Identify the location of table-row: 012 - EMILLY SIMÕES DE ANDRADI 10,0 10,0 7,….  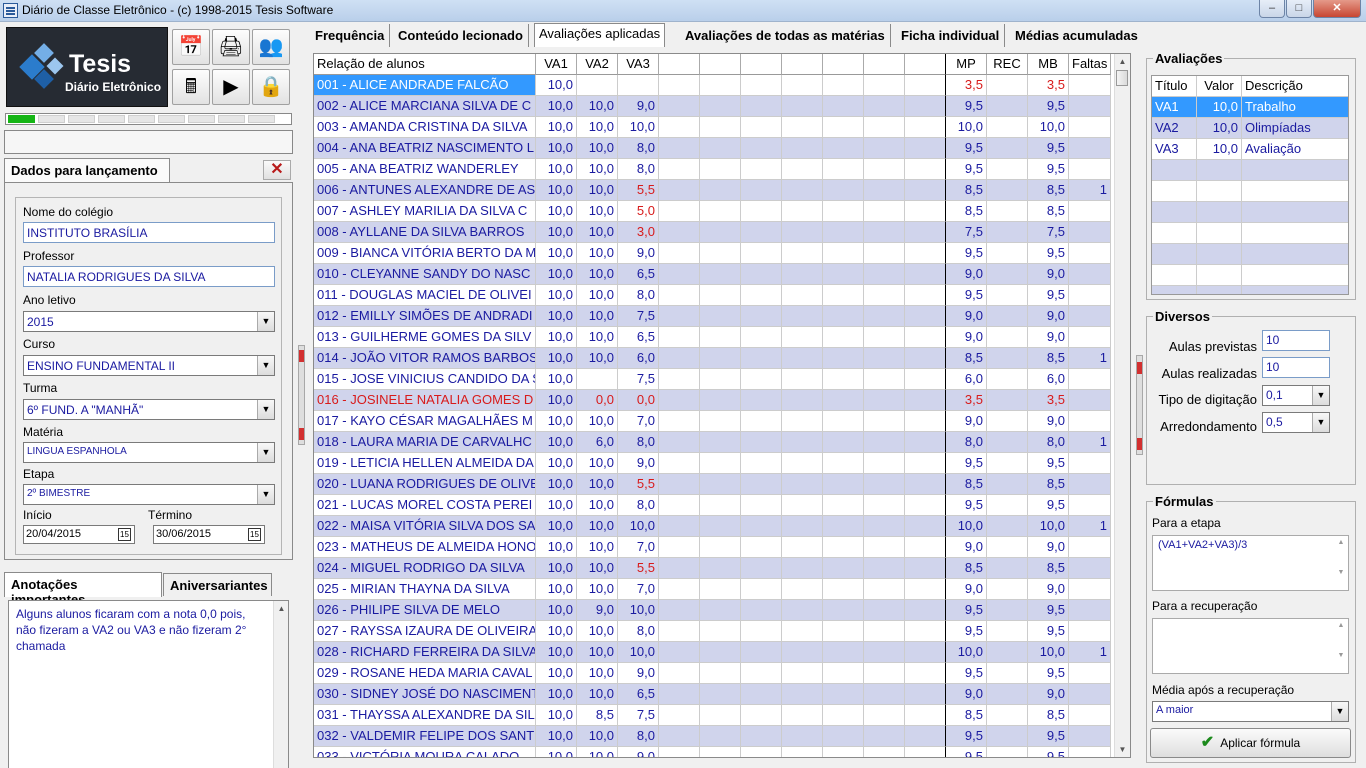
(714, 316).